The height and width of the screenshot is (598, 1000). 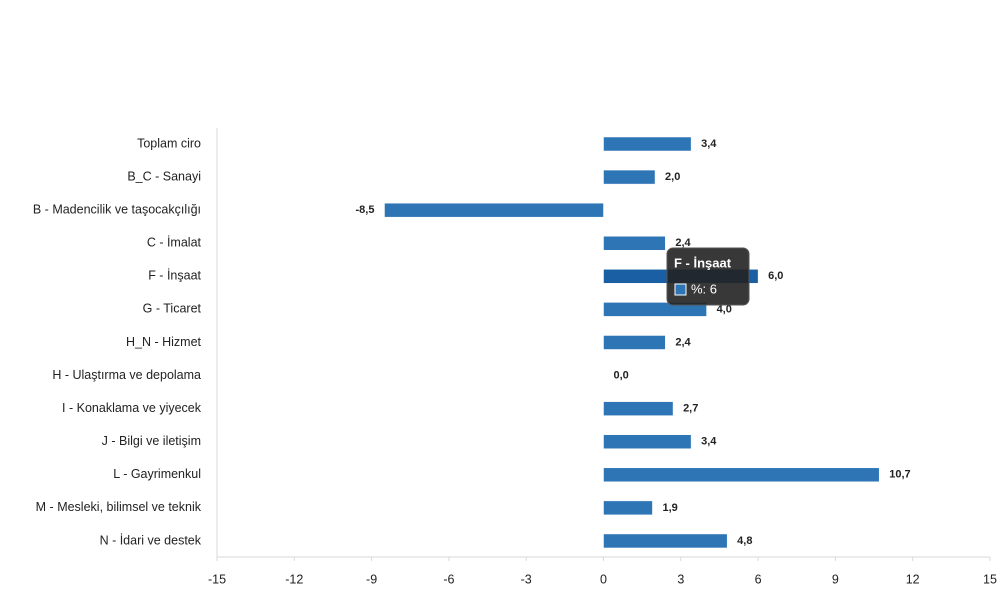 What do you see at coordinates (704, 288) in the screenshot?
I see `tooltip-label: %: 6` at bounding box center [704, 288].